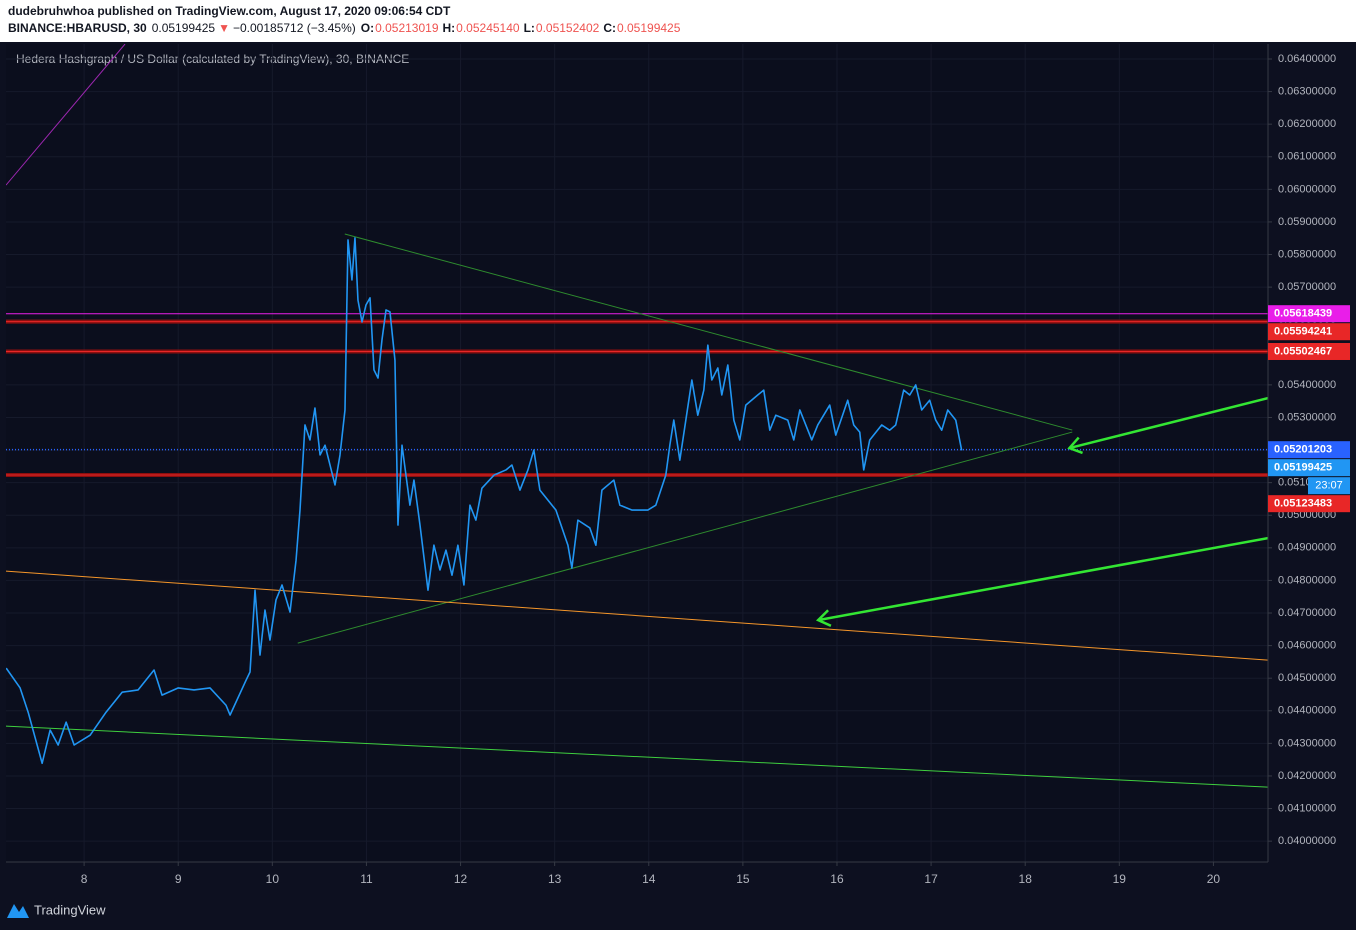 The height and width of the screenshot is (930, 1356). What do you see at coordinates (366, 879) in the screenshot?
I see `x-tick-label: 11` at bounding box center [366, 879].